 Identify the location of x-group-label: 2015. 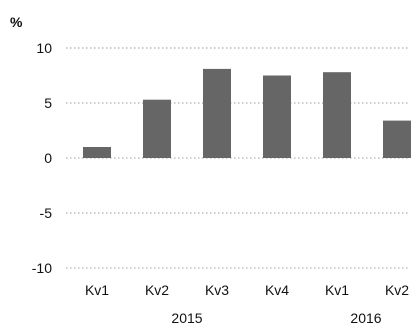
(186, 318).